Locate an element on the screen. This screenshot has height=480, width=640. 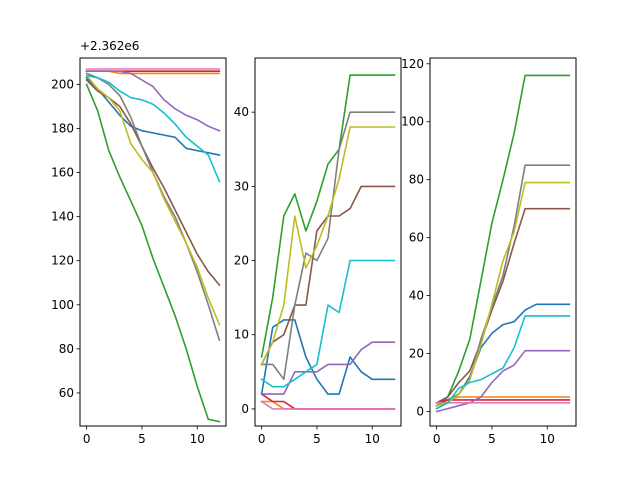
y-tick-label: 160 is located at coordinates (62, 173).